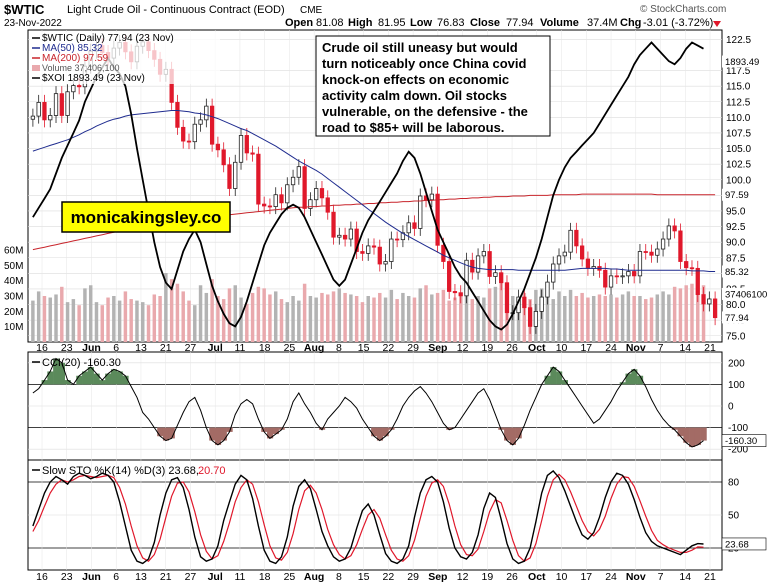 The height and width of the screenshot is (586, 772). Describe the element at coordinates (744, 293) in the screenshot. I see `volume-price-tag: 37406100` at that location.